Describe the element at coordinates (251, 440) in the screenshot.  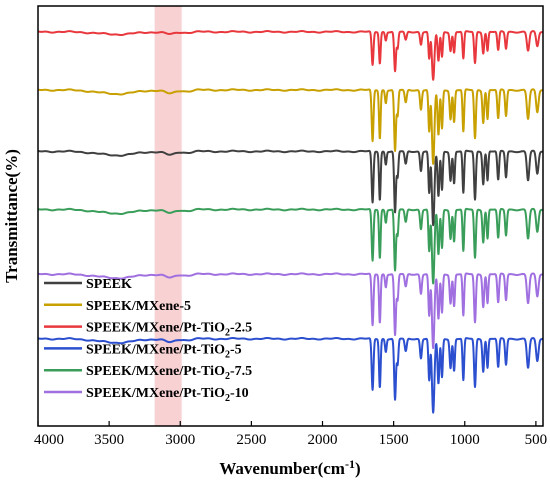
I see `x-tick-label: 2500` at that location.